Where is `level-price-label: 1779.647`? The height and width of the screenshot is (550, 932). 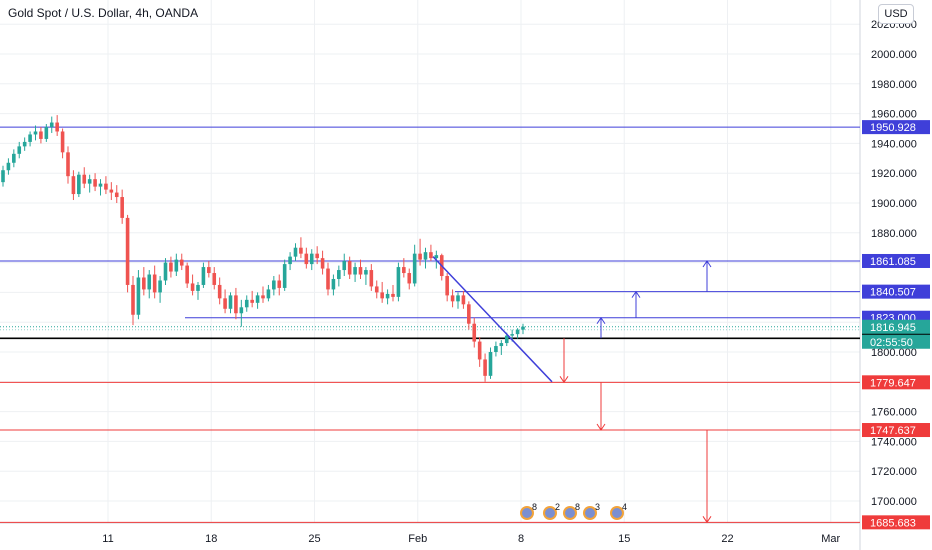 level-price-label: 1779.647 is located at coordinates (893, 383).